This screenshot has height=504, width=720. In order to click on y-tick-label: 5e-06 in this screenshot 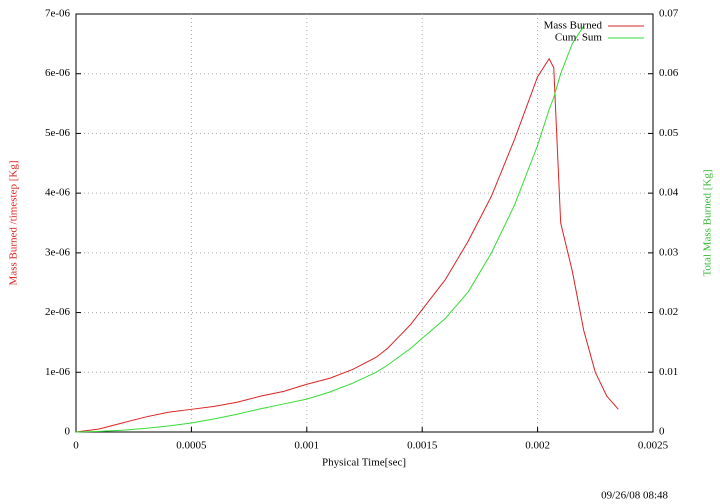, I will do `click(58, 133)`.